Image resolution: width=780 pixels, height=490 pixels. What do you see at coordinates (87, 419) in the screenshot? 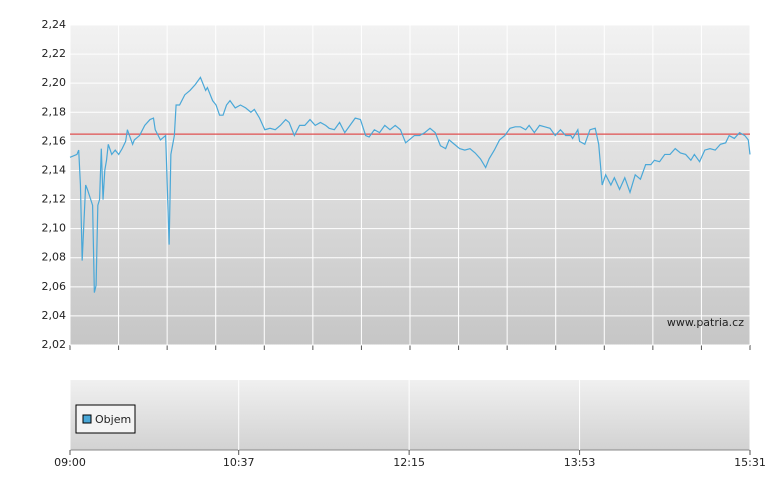
I see `legend-swatch` at bounding box center [87, 419].